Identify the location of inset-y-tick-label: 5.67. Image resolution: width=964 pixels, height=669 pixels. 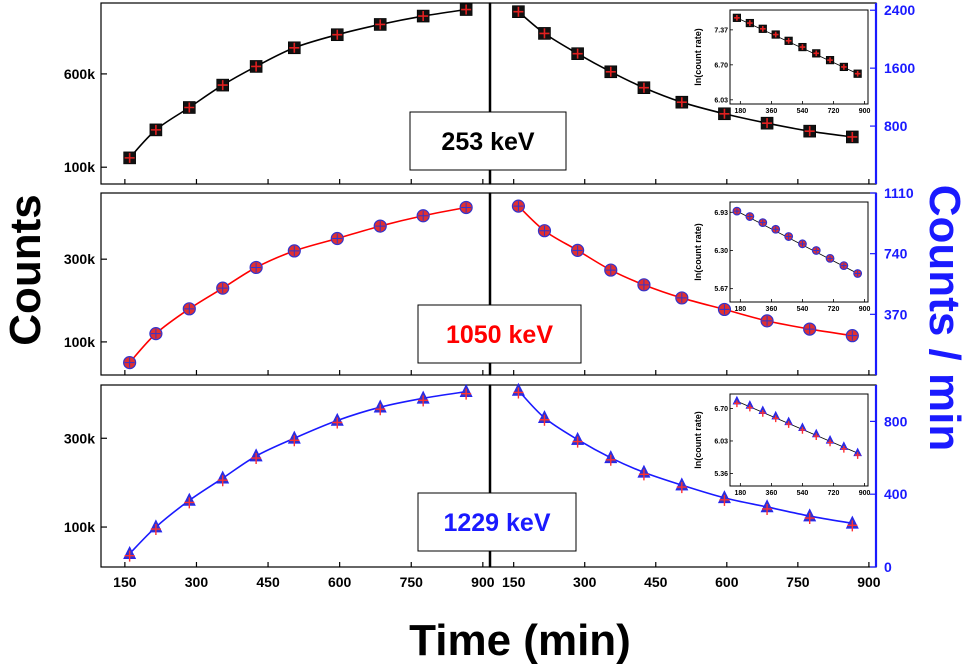
(721, 289).